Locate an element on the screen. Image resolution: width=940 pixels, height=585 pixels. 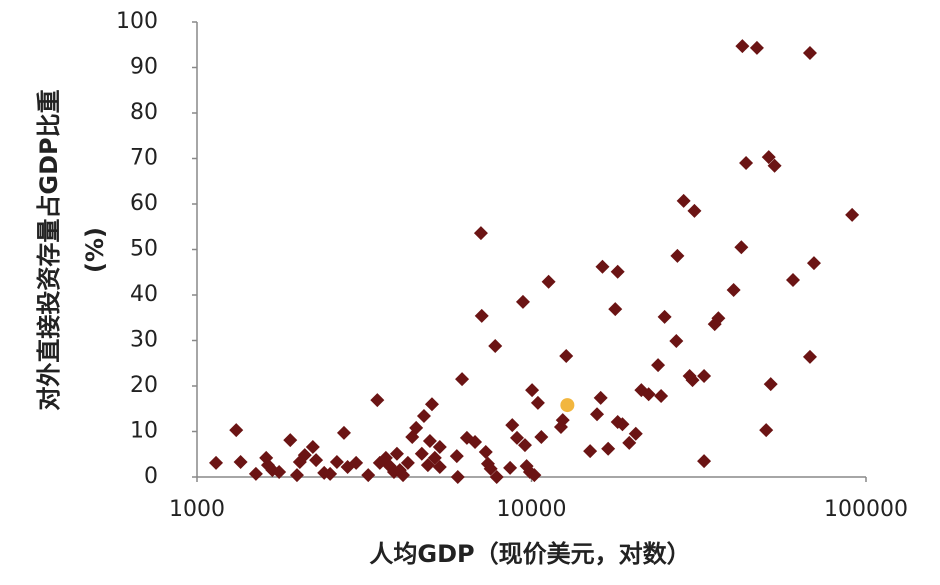
x-tick-label: 10000 is located at coordinates (532, 509).